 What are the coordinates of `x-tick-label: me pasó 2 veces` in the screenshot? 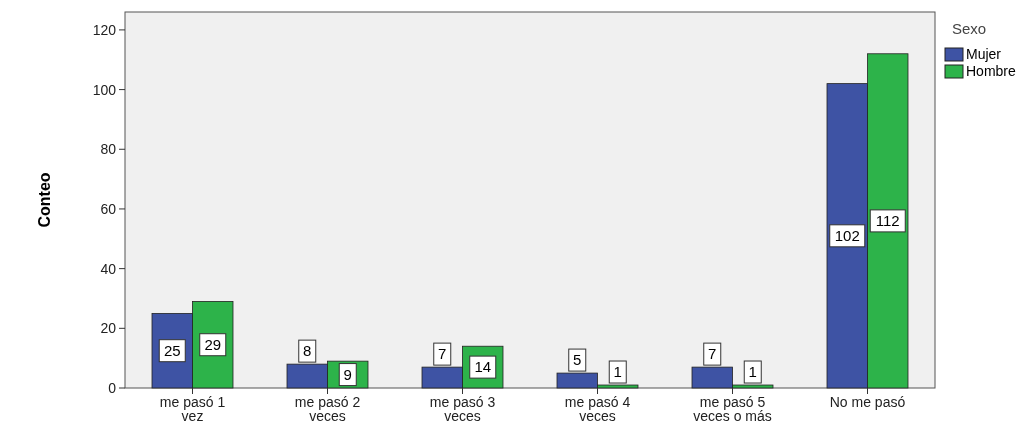 It's located at (327, 409).